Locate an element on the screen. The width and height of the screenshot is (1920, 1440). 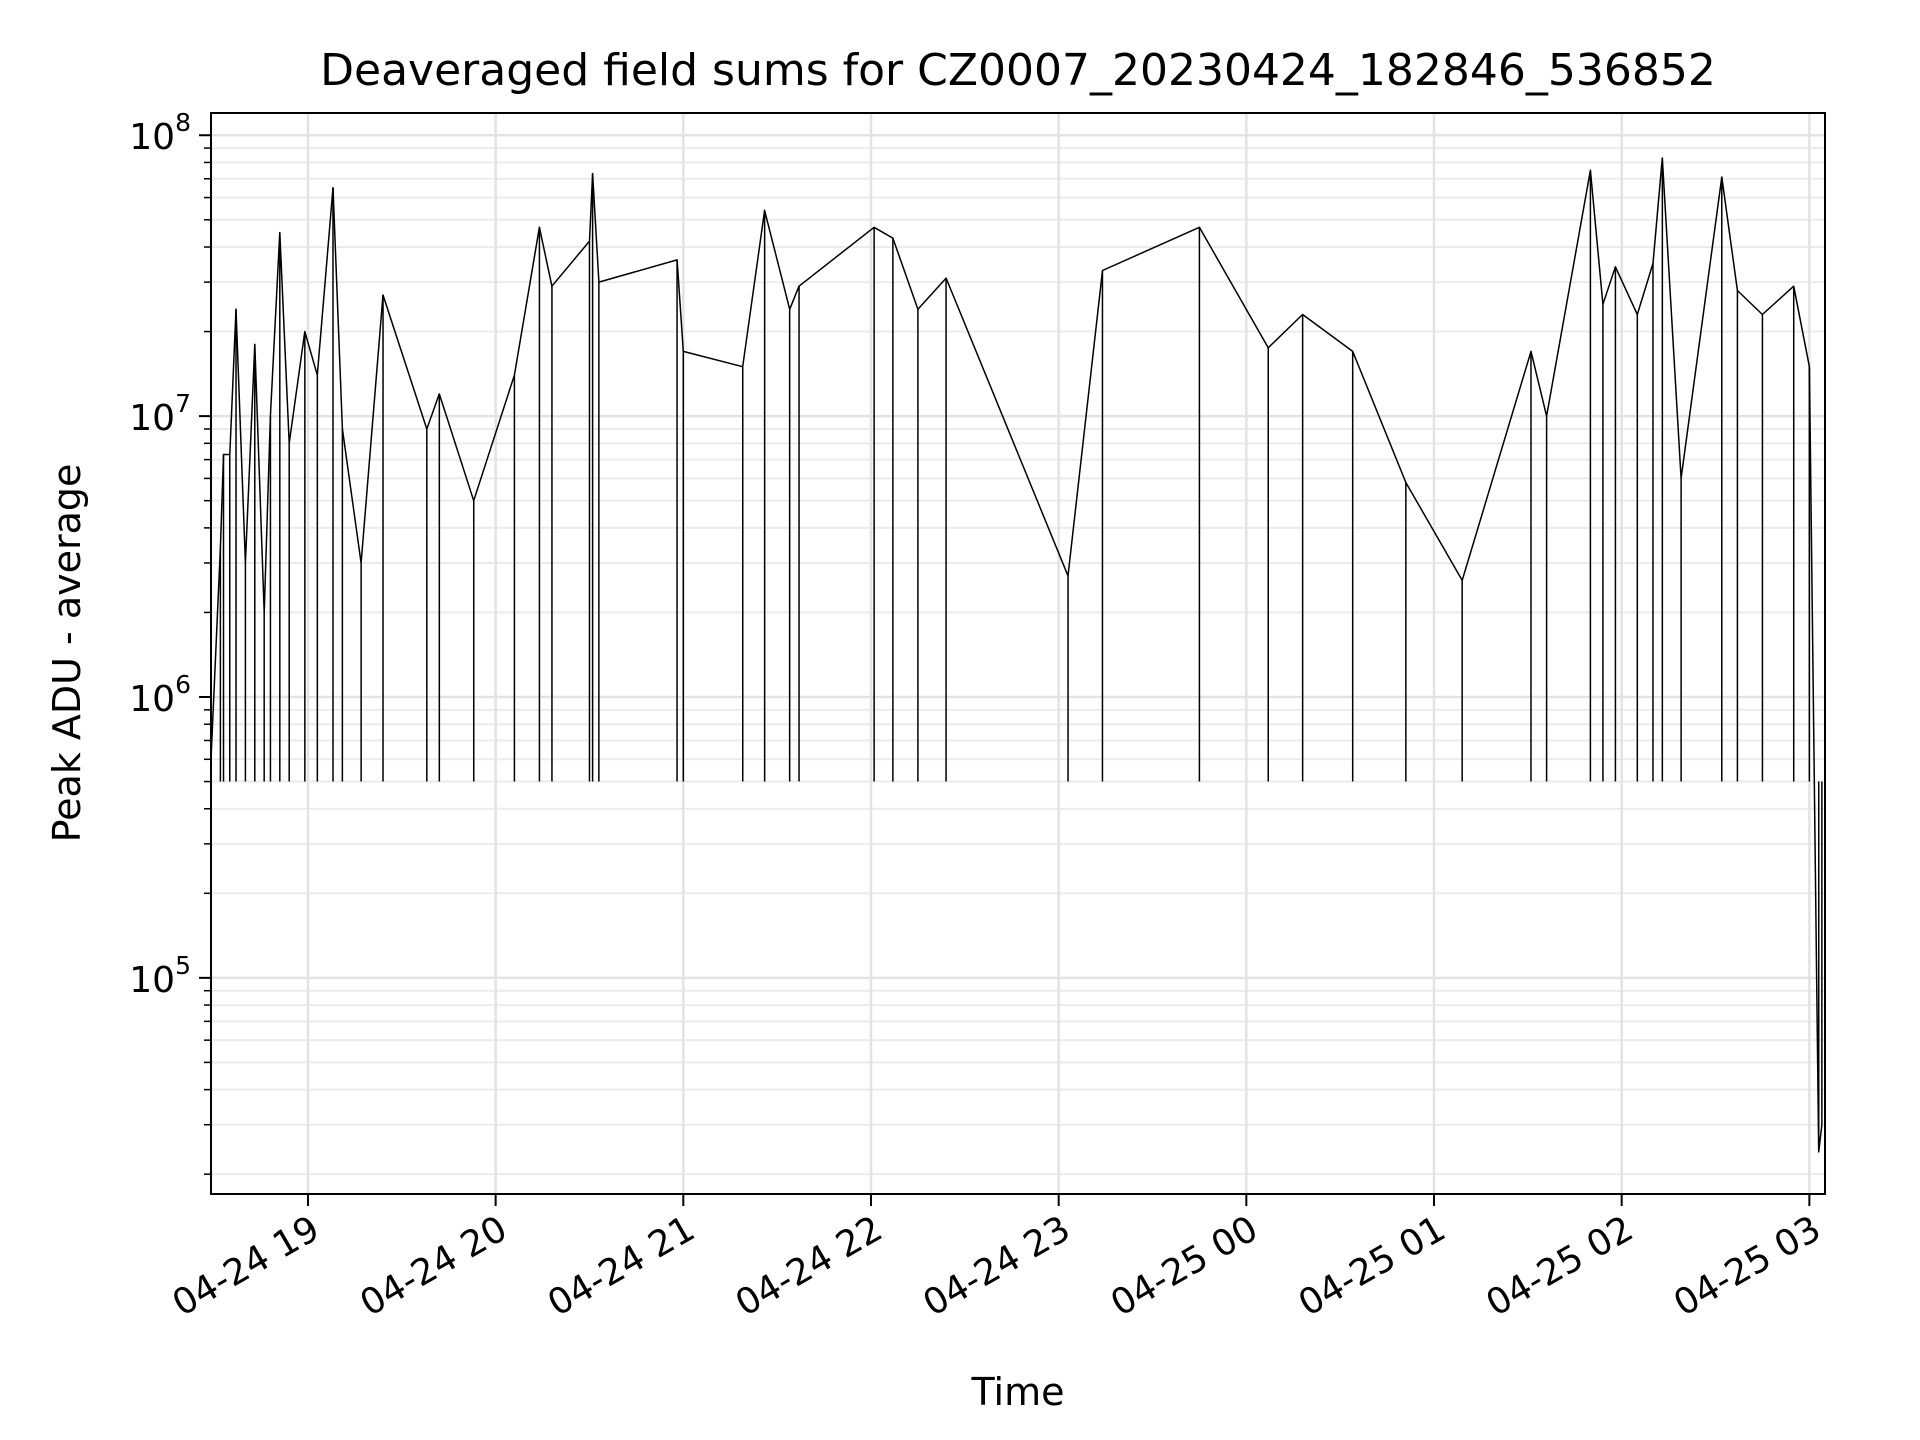
y-tick-label: 10⁵ is located at coordinates (160, 976).